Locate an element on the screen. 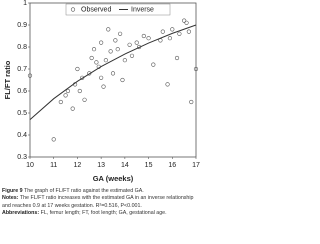 This screenshot has height=244, width=320. x-tick-label: 13 is located at coordinates (101, 165).